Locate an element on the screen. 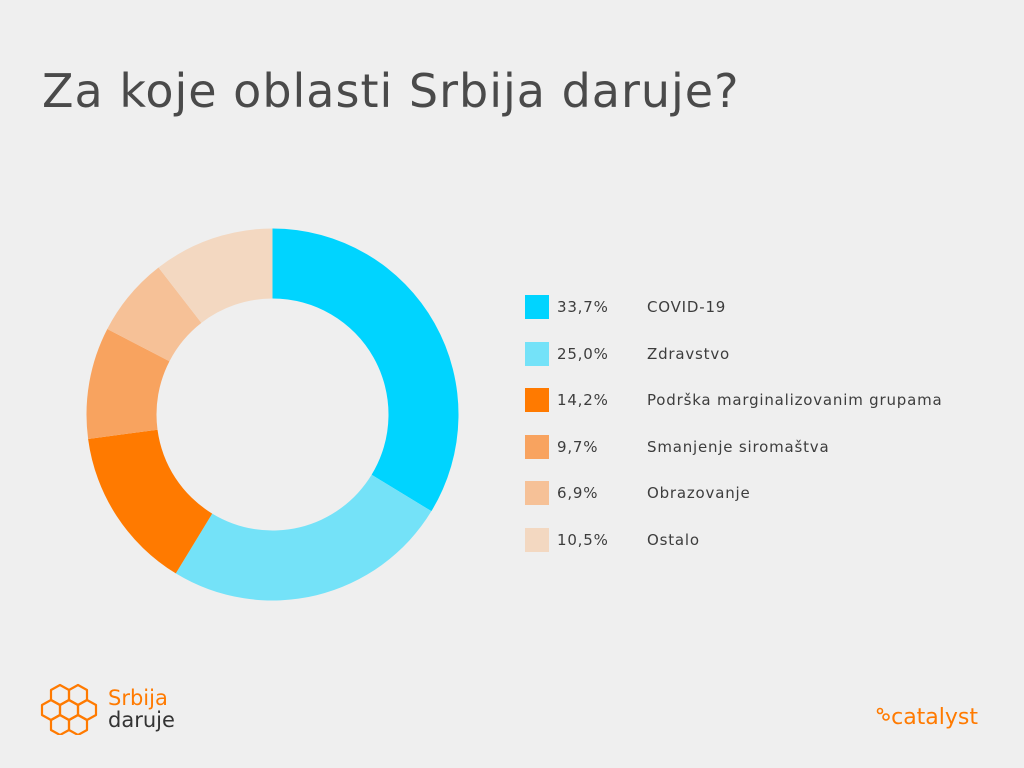 This screenshot has width=1024, height=768. chart-title: Za koje oblasti Srbija daruje? is located at coordinates (391, 91).